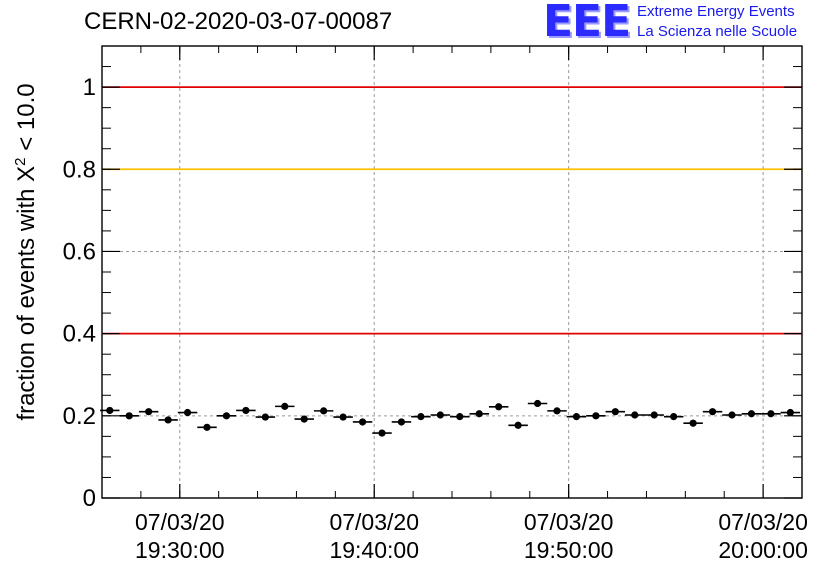  Describe the element at coordinates (89, 498) in the screenshot. I see `y-tick-label: 0` at that location.